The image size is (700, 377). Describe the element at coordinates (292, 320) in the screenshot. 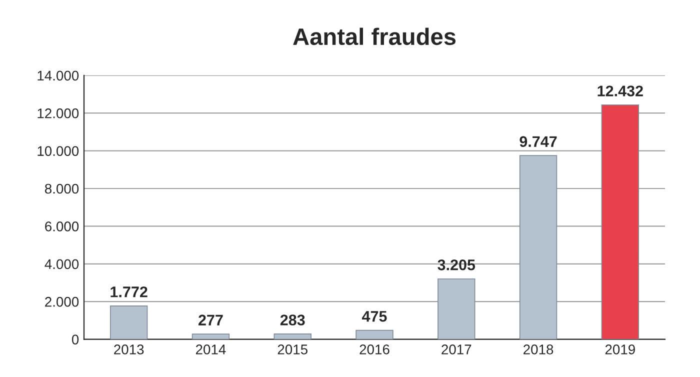

I see `data-label: 283` at that location.